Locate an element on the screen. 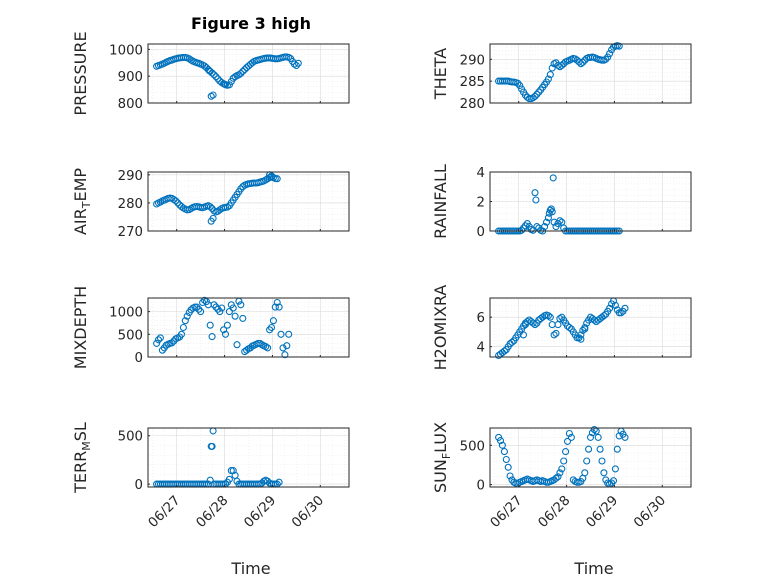 The image size is (778, 583). y-axis-label: PRESSURE is located at coordinates (80, 73).